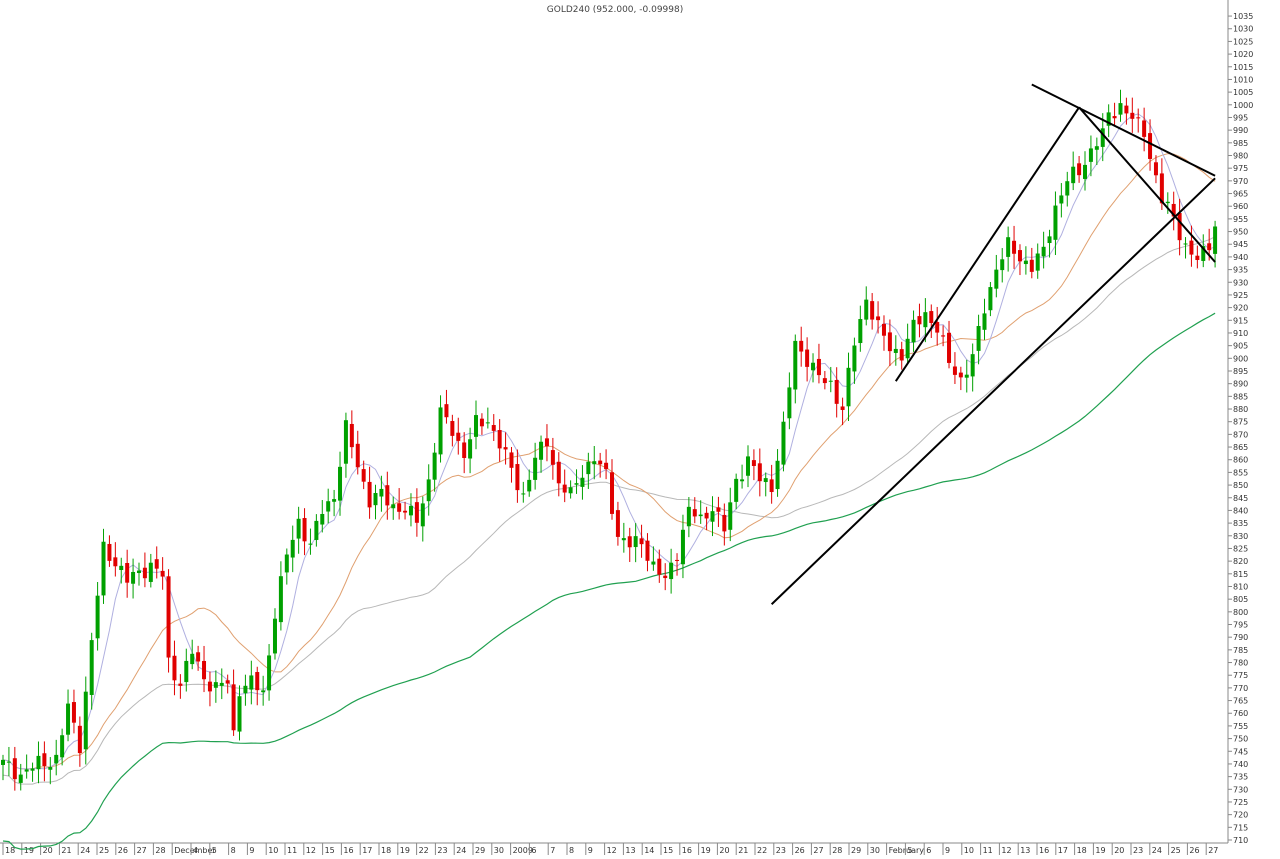  Describe the element at coordinates (251, 850) in the screenshot. I see `x-tick-label: 9` at that location.